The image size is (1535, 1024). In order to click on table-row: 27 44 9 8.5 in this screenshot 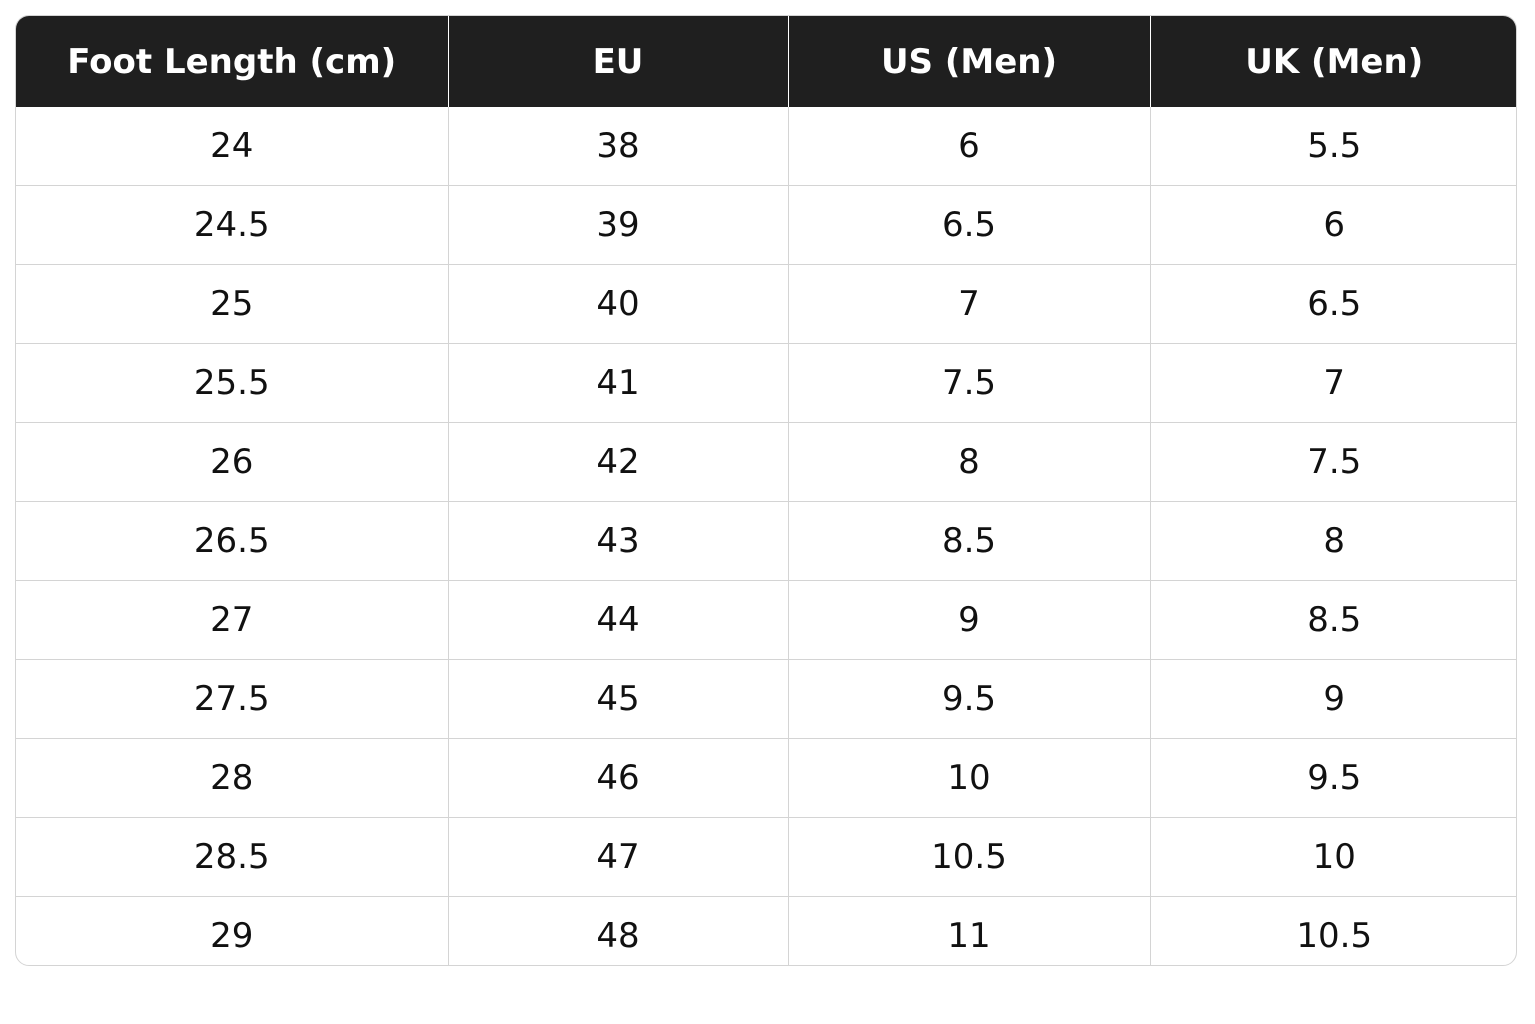, I will do `click(766, 620)`.